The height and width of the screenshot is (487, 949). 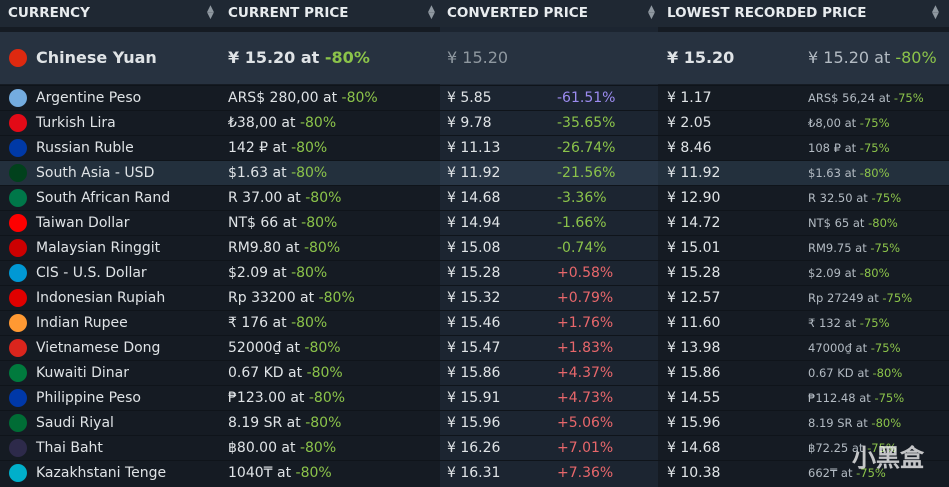 What do you see at coordinates (585, 273) in the screenshot?
I see `diff: +0.58%` at bounding box center [585, 273].